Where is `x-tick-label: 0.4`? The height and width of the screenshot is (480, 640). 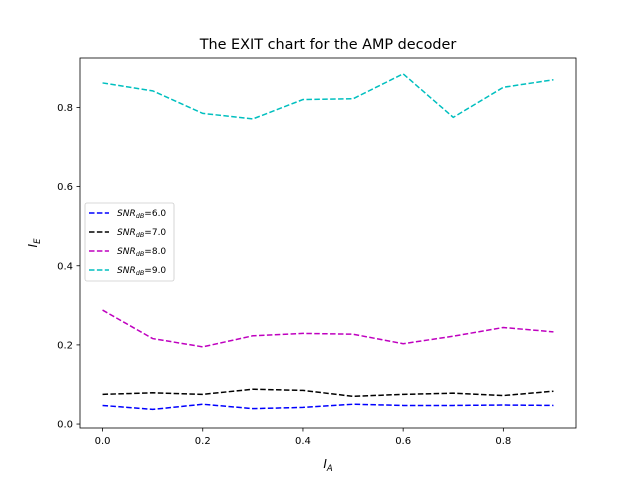
x-tick-label: 0.4 is located at coordinates (303, 441).